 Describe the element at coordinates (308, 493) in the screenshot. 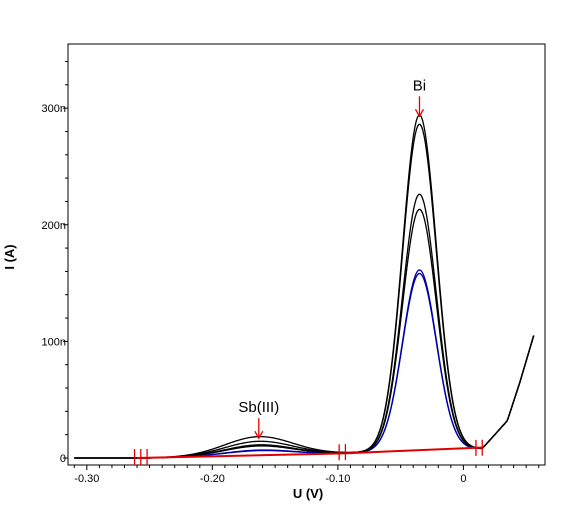

I see `x-axis-title: U (V)` at that location.